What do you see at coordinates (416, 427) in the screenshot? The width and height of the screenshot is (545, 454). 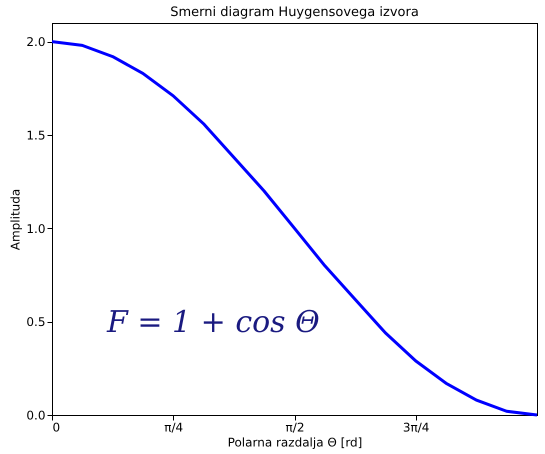 I see `x-tick-label: 3π/4` at bounding box center [416, 427].